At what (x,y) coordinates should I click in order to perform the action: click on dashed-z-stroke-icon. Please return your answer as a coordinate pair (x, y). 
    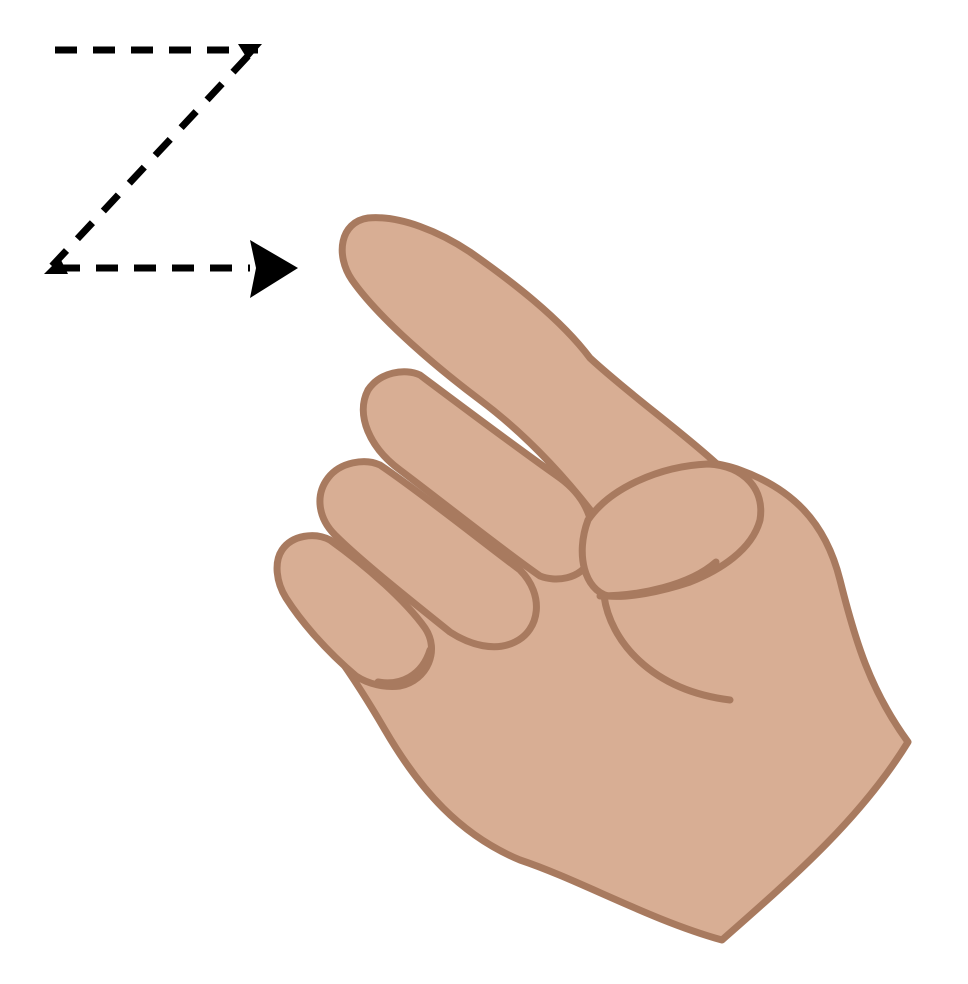
    Looking at the image, I should click on (153, 159).